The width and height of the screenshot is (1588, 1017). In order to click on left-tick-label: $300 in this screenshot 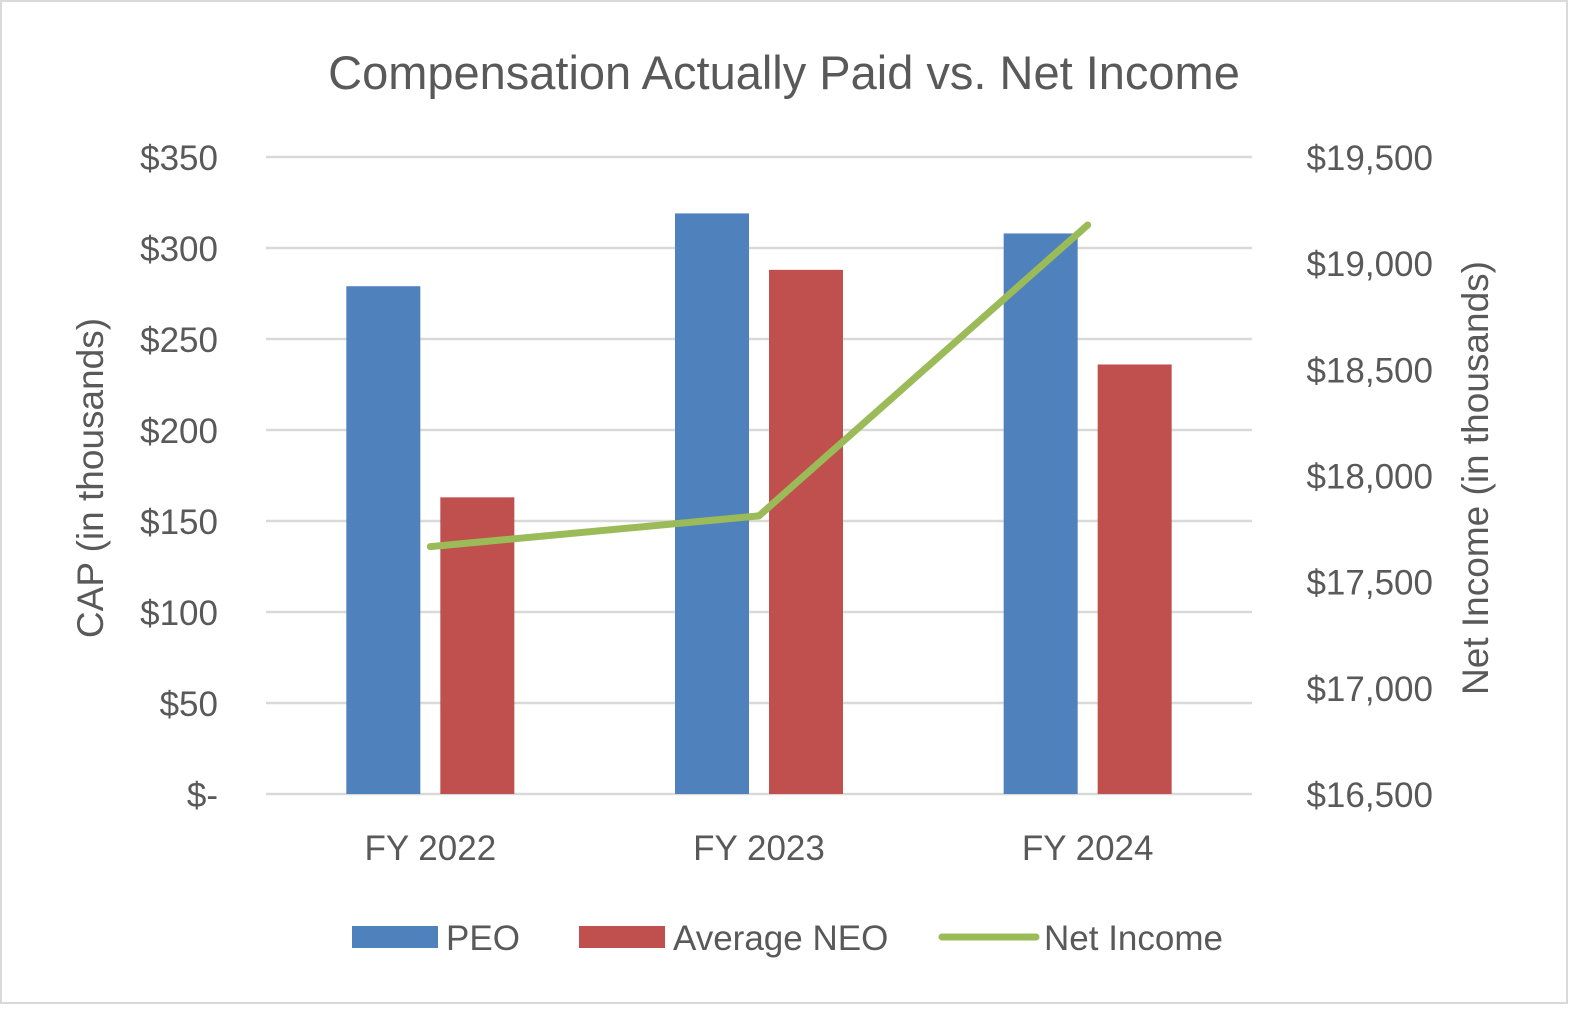, I will do `click(179, 249)`.